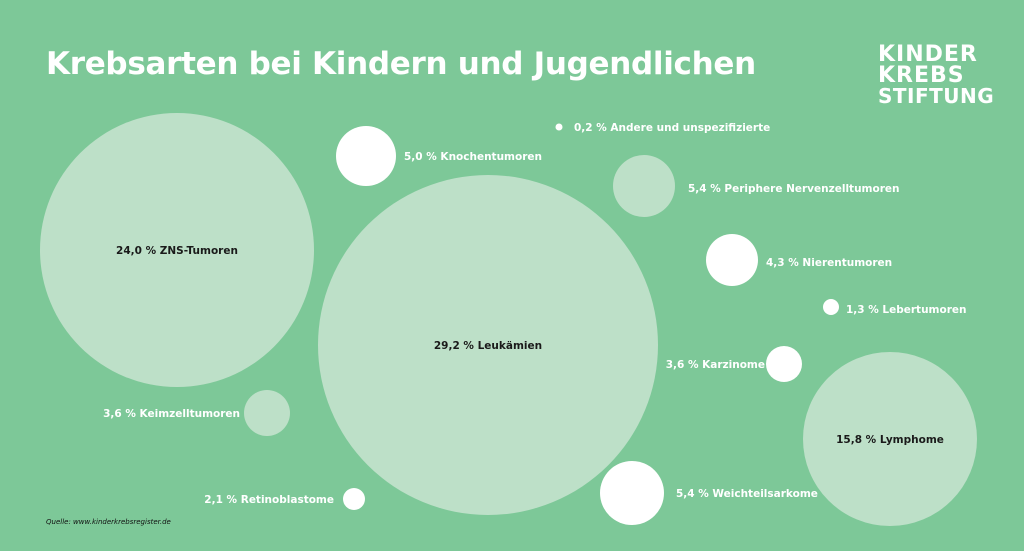 The width and height of the screenshot is (1024, 551). I want to click on bubble-label-6: 4,3 % Nierentumoren, so click(829, 263).